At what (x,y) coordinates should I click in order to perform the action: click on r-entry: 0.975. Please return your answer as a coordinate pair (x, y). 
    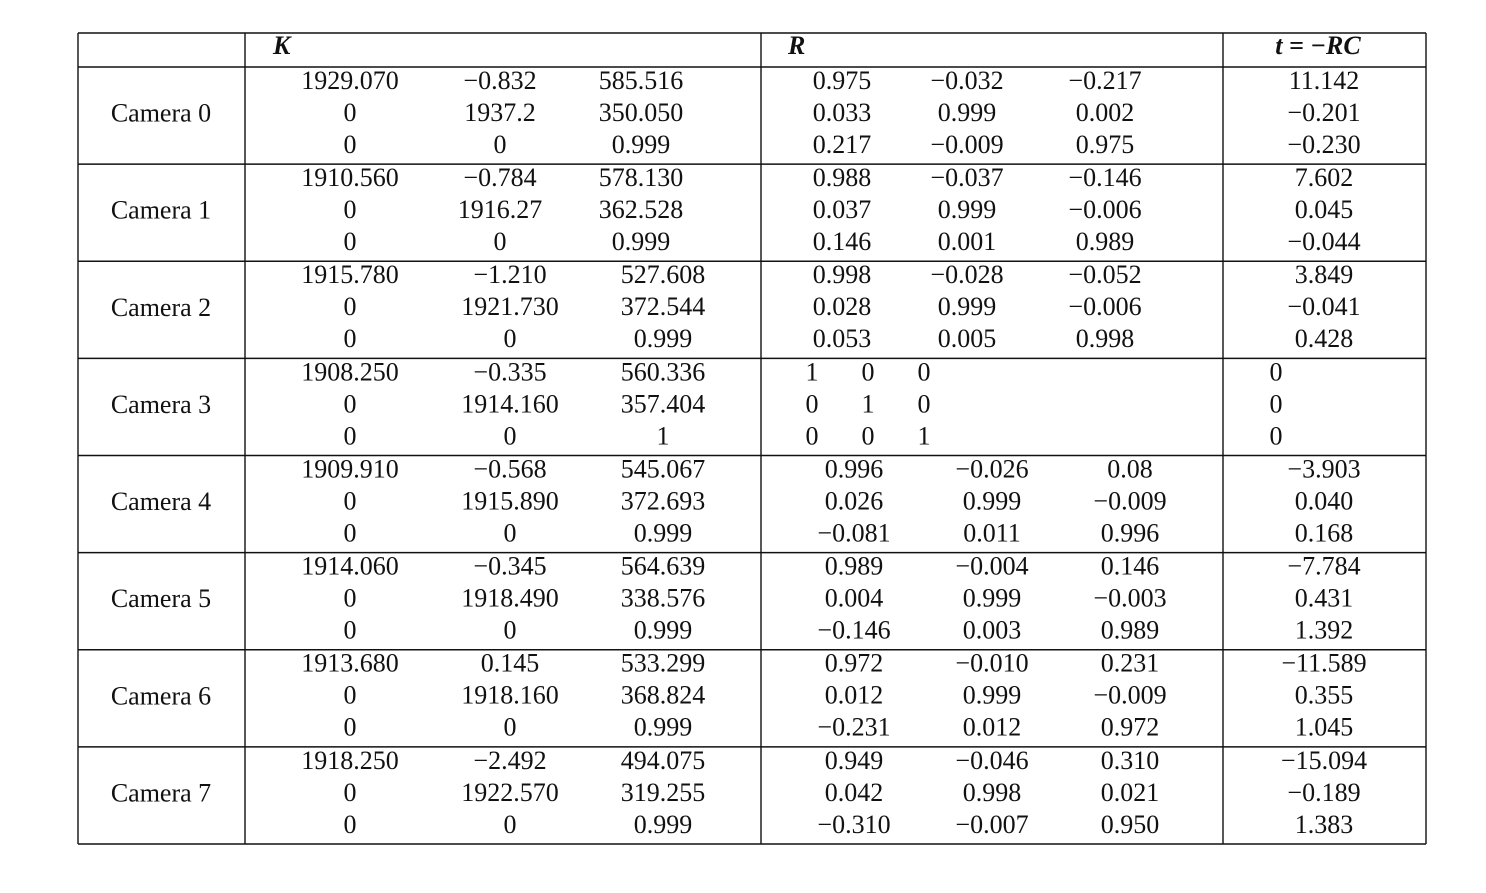
    Looking at the image, I should click on (842, 80).